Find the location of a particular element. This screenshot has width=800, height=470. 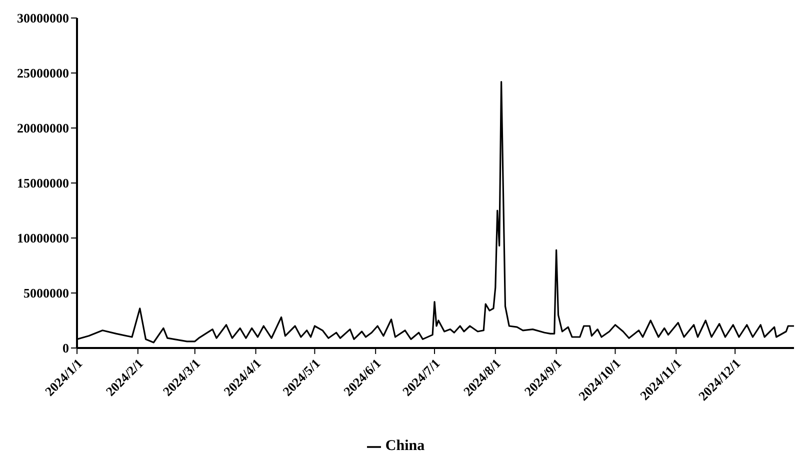

y-tick-label: 5000000 is located at coordinates (46, 293).